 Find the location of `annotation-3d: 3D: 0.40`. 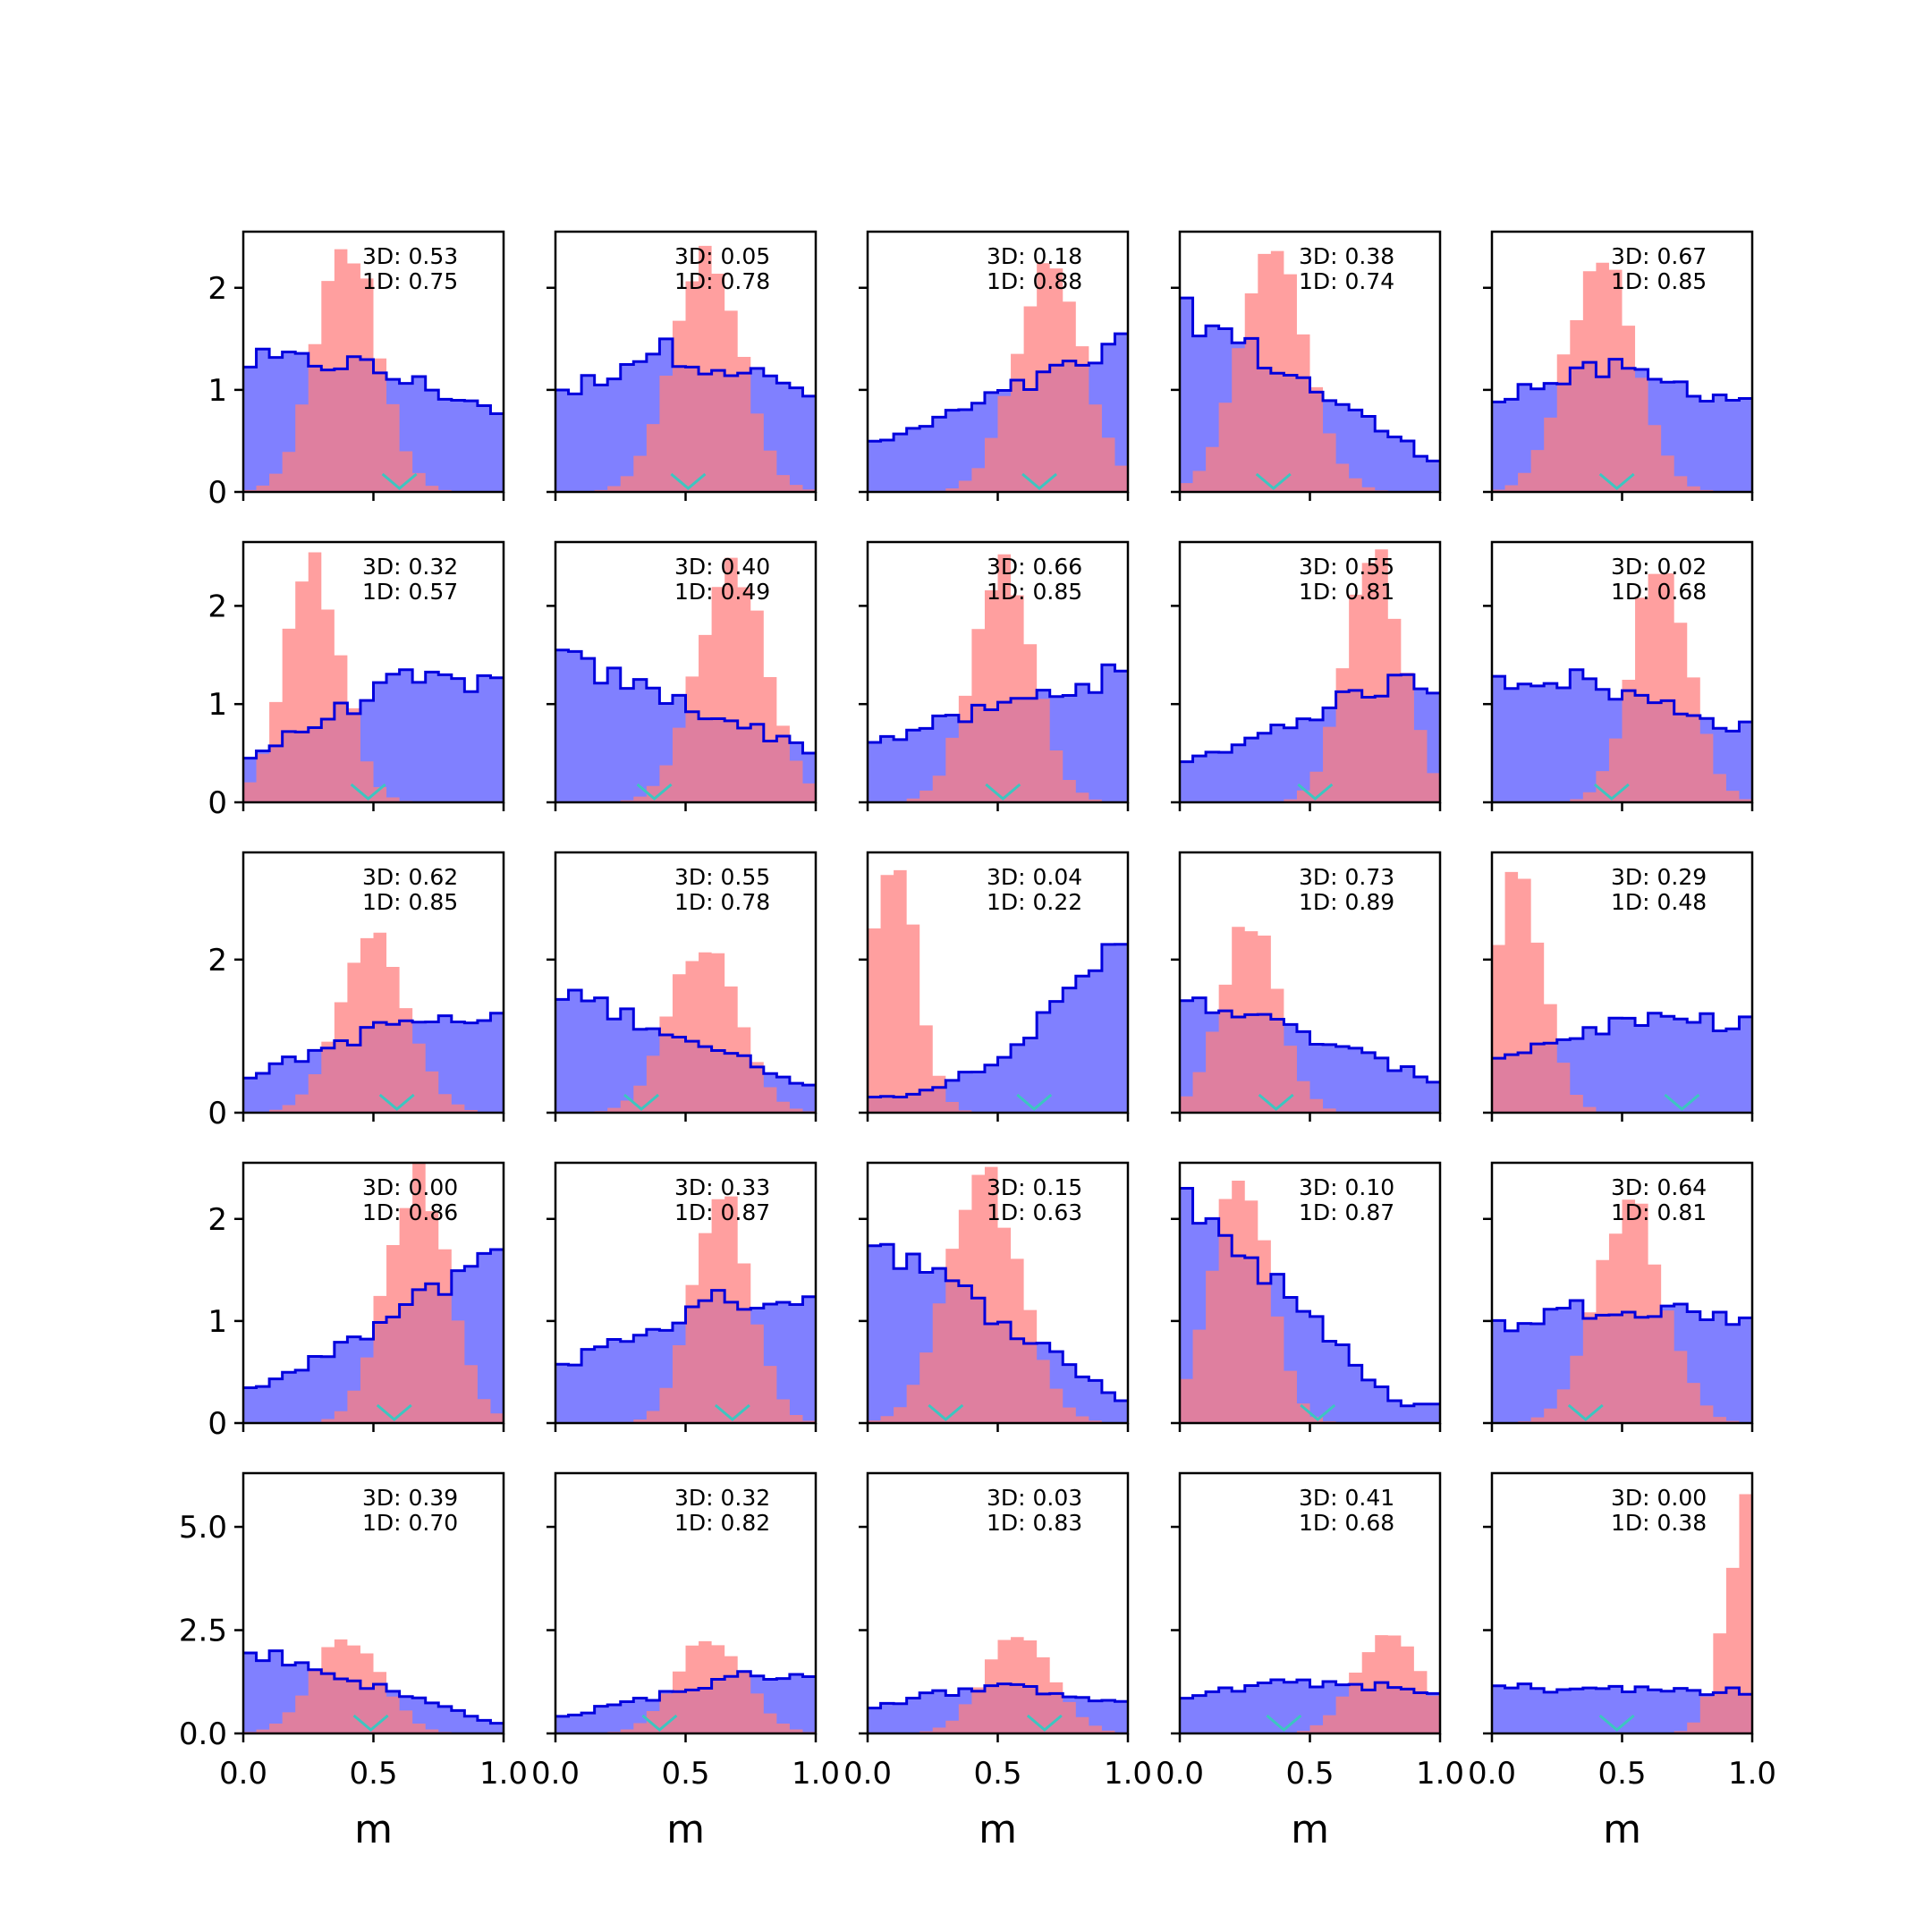

annotation-3d: 3D: 0.40 is located at coordinates (722, 567).